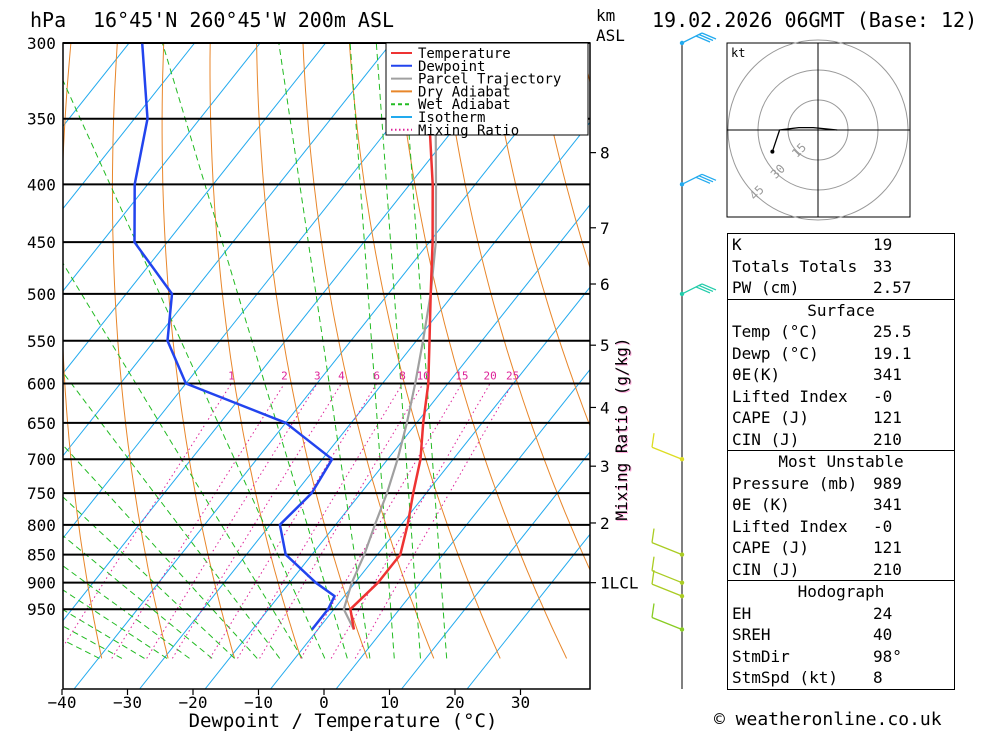 This screenshot has width=1000, height=733. Describe the element at coordinates (804, 139) in the screenshot. I see `hodograph-trace` at that location.